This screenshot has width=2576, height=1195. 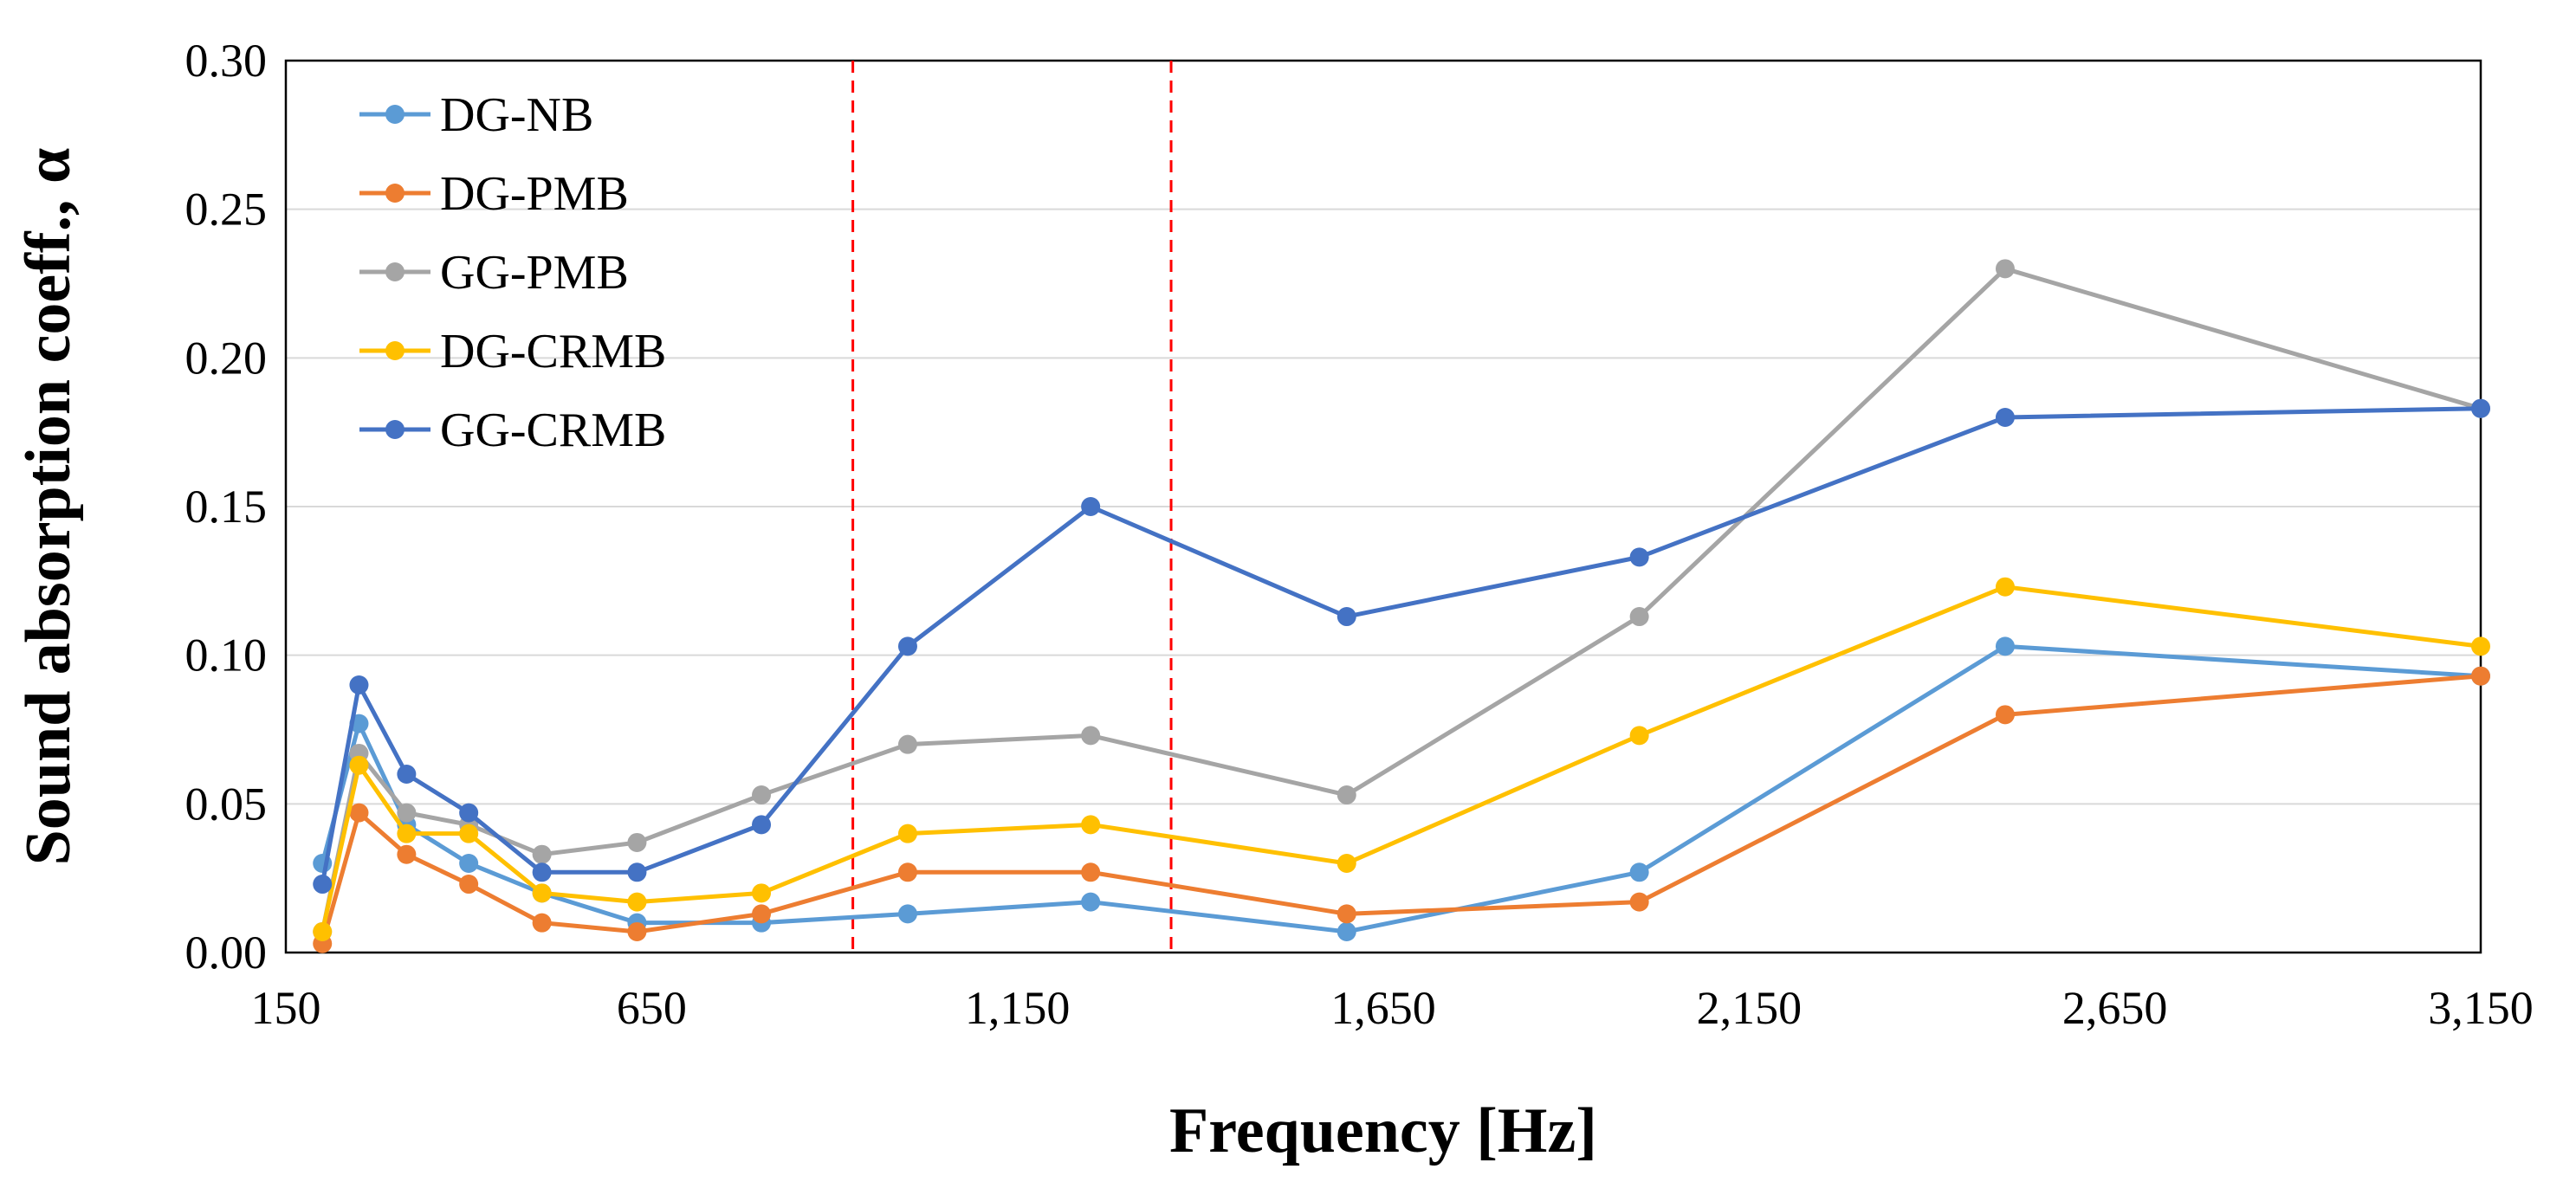 What do you see at coordinates (1383, 1130) in the screenshot?
I see `x-axis-title: Frequency [Hz]` at bounding box center [1383, 1130].